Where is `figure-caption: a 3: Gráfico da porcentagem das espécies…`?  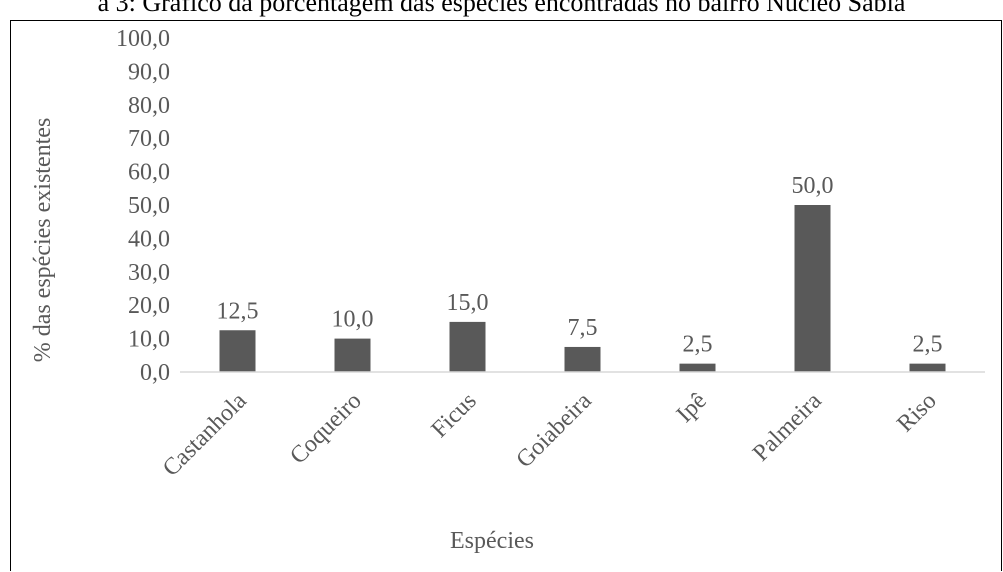 figure-caption: a 3: Gráfico da porcentagem das espécies… is located at coordinates (501, 8).